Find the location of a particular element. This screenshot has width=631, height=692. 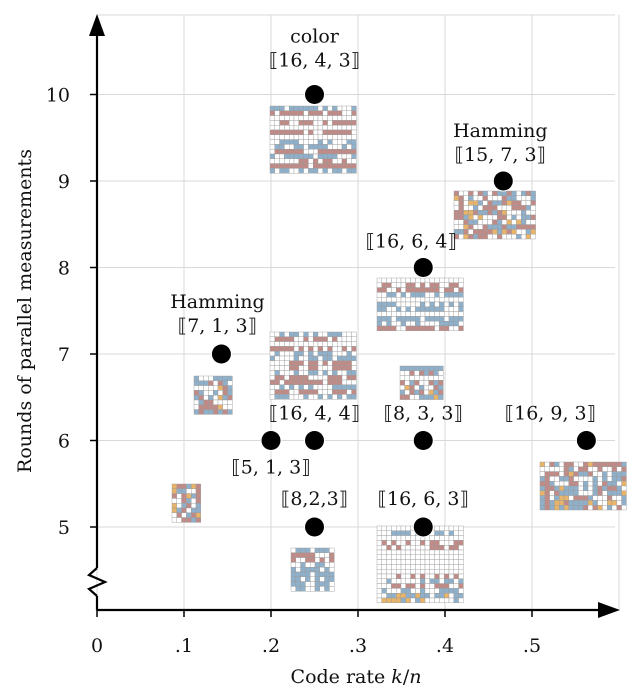

y-axis-label: Rounds of parallel measurements is located at coordinates (25, 311).